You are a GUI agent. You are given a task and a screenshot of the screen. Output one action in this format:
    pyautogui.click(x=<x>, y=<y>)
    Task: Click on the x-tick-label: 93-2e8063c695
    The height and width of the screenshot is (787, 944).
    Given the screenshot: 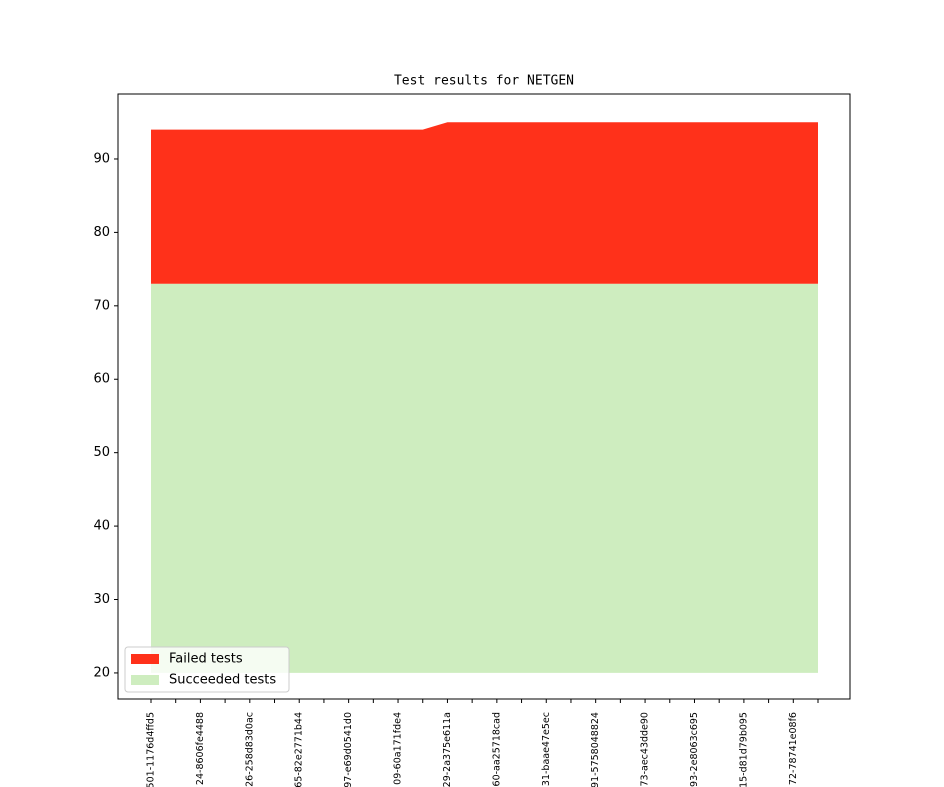 What is the action you would take?
    pyautogui.click(x=694, y=749)
    